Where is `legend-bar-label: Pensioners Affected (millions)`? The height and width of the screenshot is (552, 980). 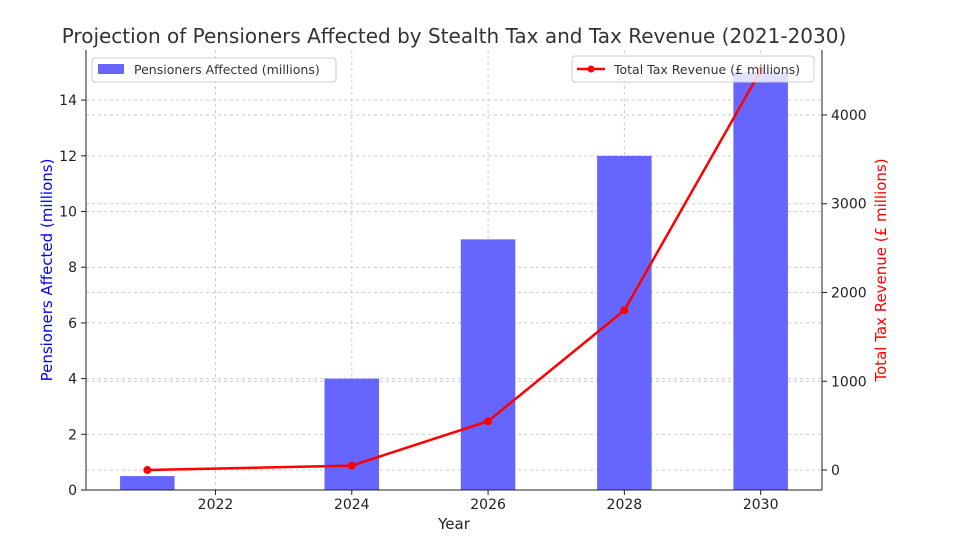 legend-bar-label: Pensioners Affected (millions) is located at coordinates (227, 69).